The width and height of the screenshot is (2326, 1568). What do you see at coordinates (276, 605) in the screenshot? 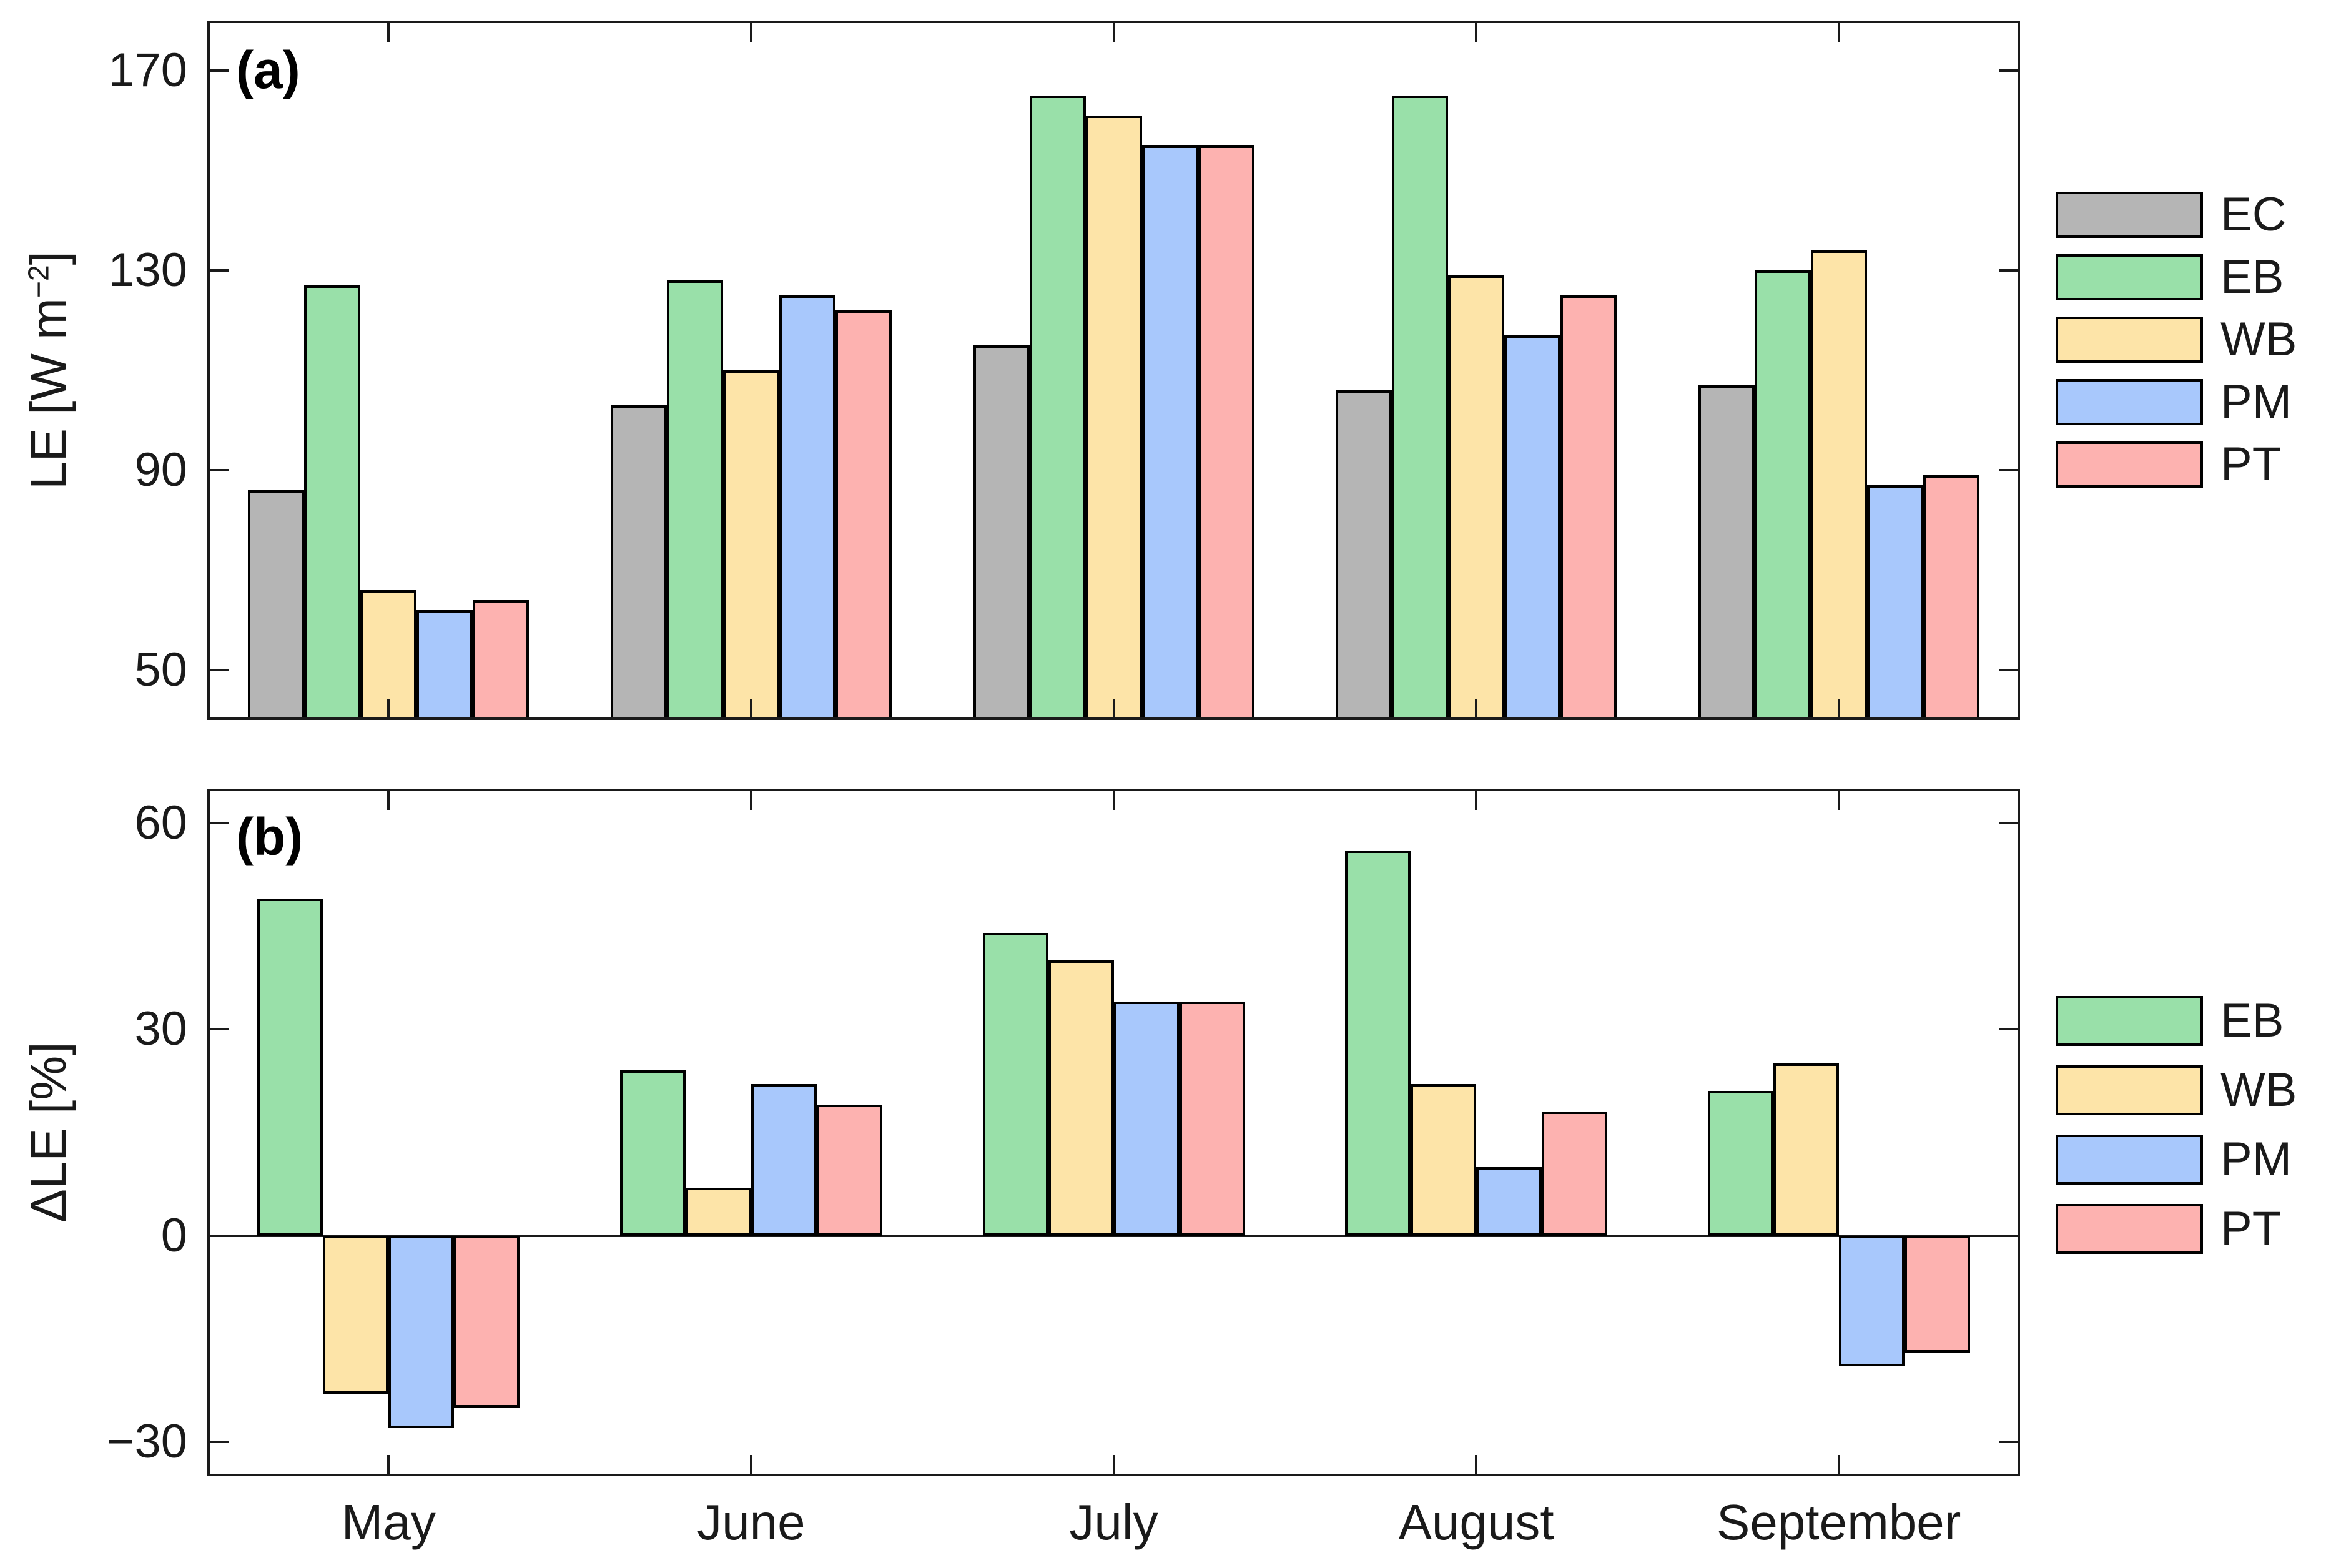
I see `panel-a-bar-ec-may` at bounding box center [276, 605].